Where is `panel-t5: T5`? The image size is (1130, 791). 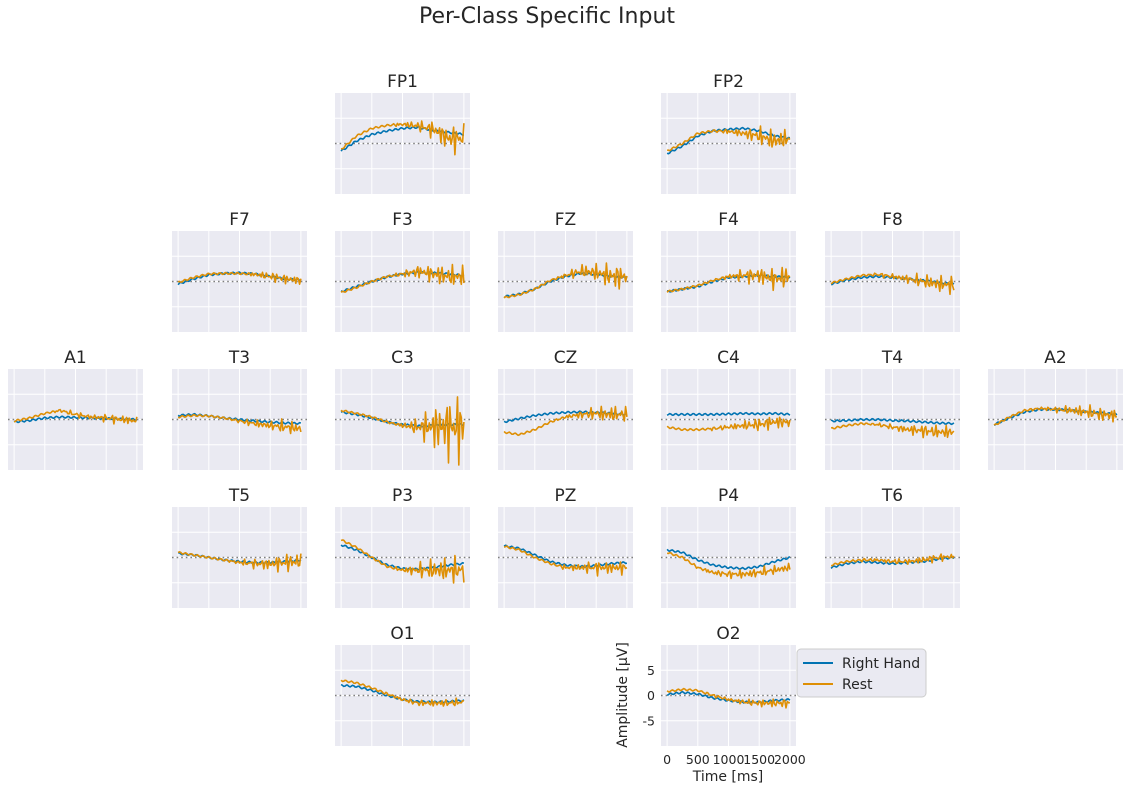 panel-t5: T5 is located at coordinates (239, 547).